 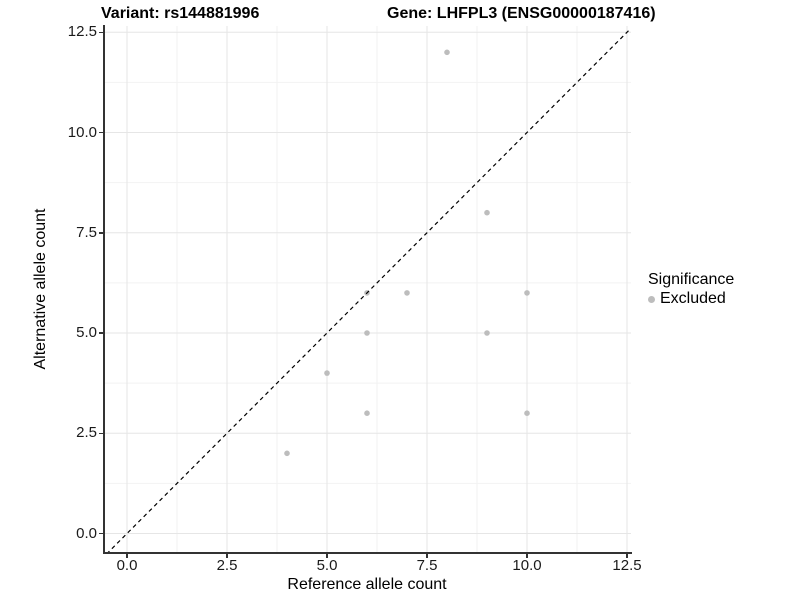 I want to click on y-axis-title: Alternative allele count, so click(x=40, y=289).